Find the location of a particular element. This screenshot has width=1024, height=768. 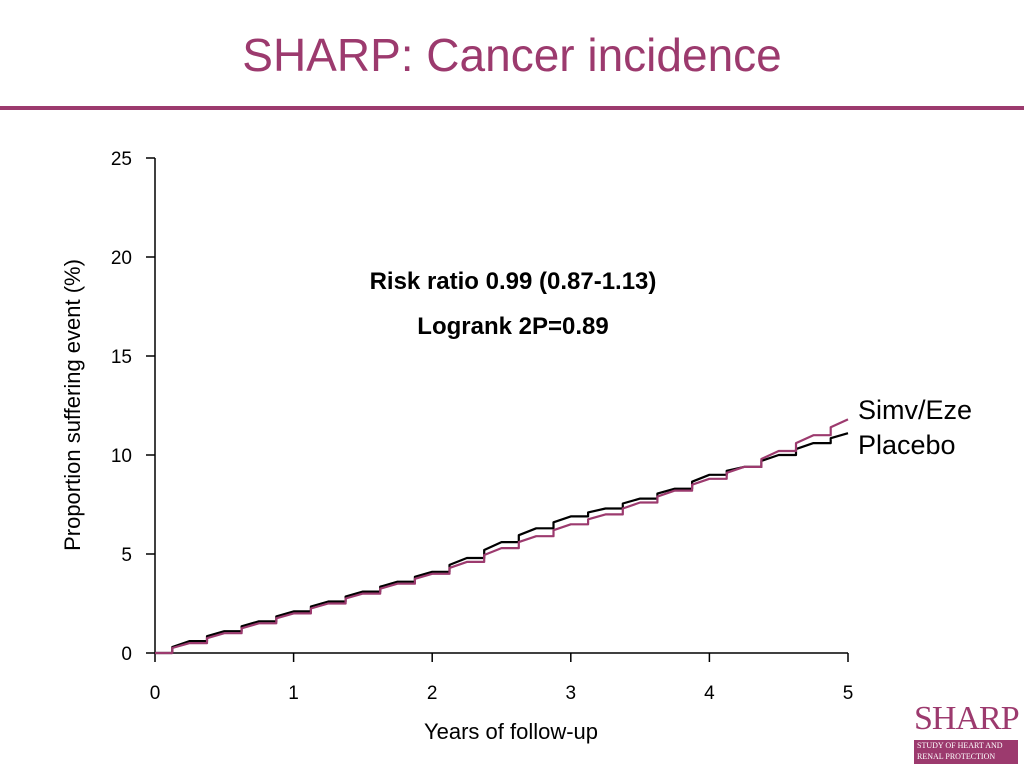

series-label-simv-eze: Simv/Eze is located at coordinates (915, 410).